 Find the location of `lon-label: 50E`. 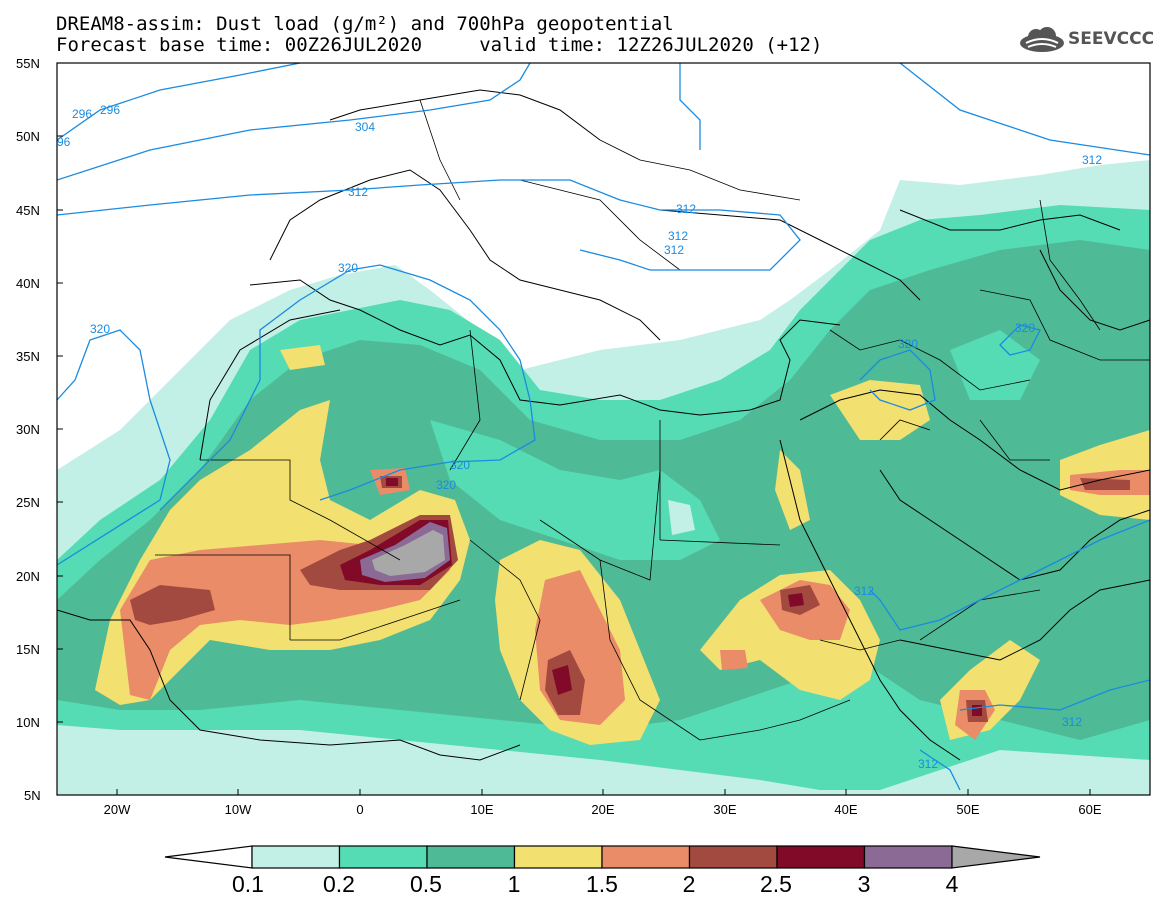

lon-label: 50E is located at coordinates (967, 809).